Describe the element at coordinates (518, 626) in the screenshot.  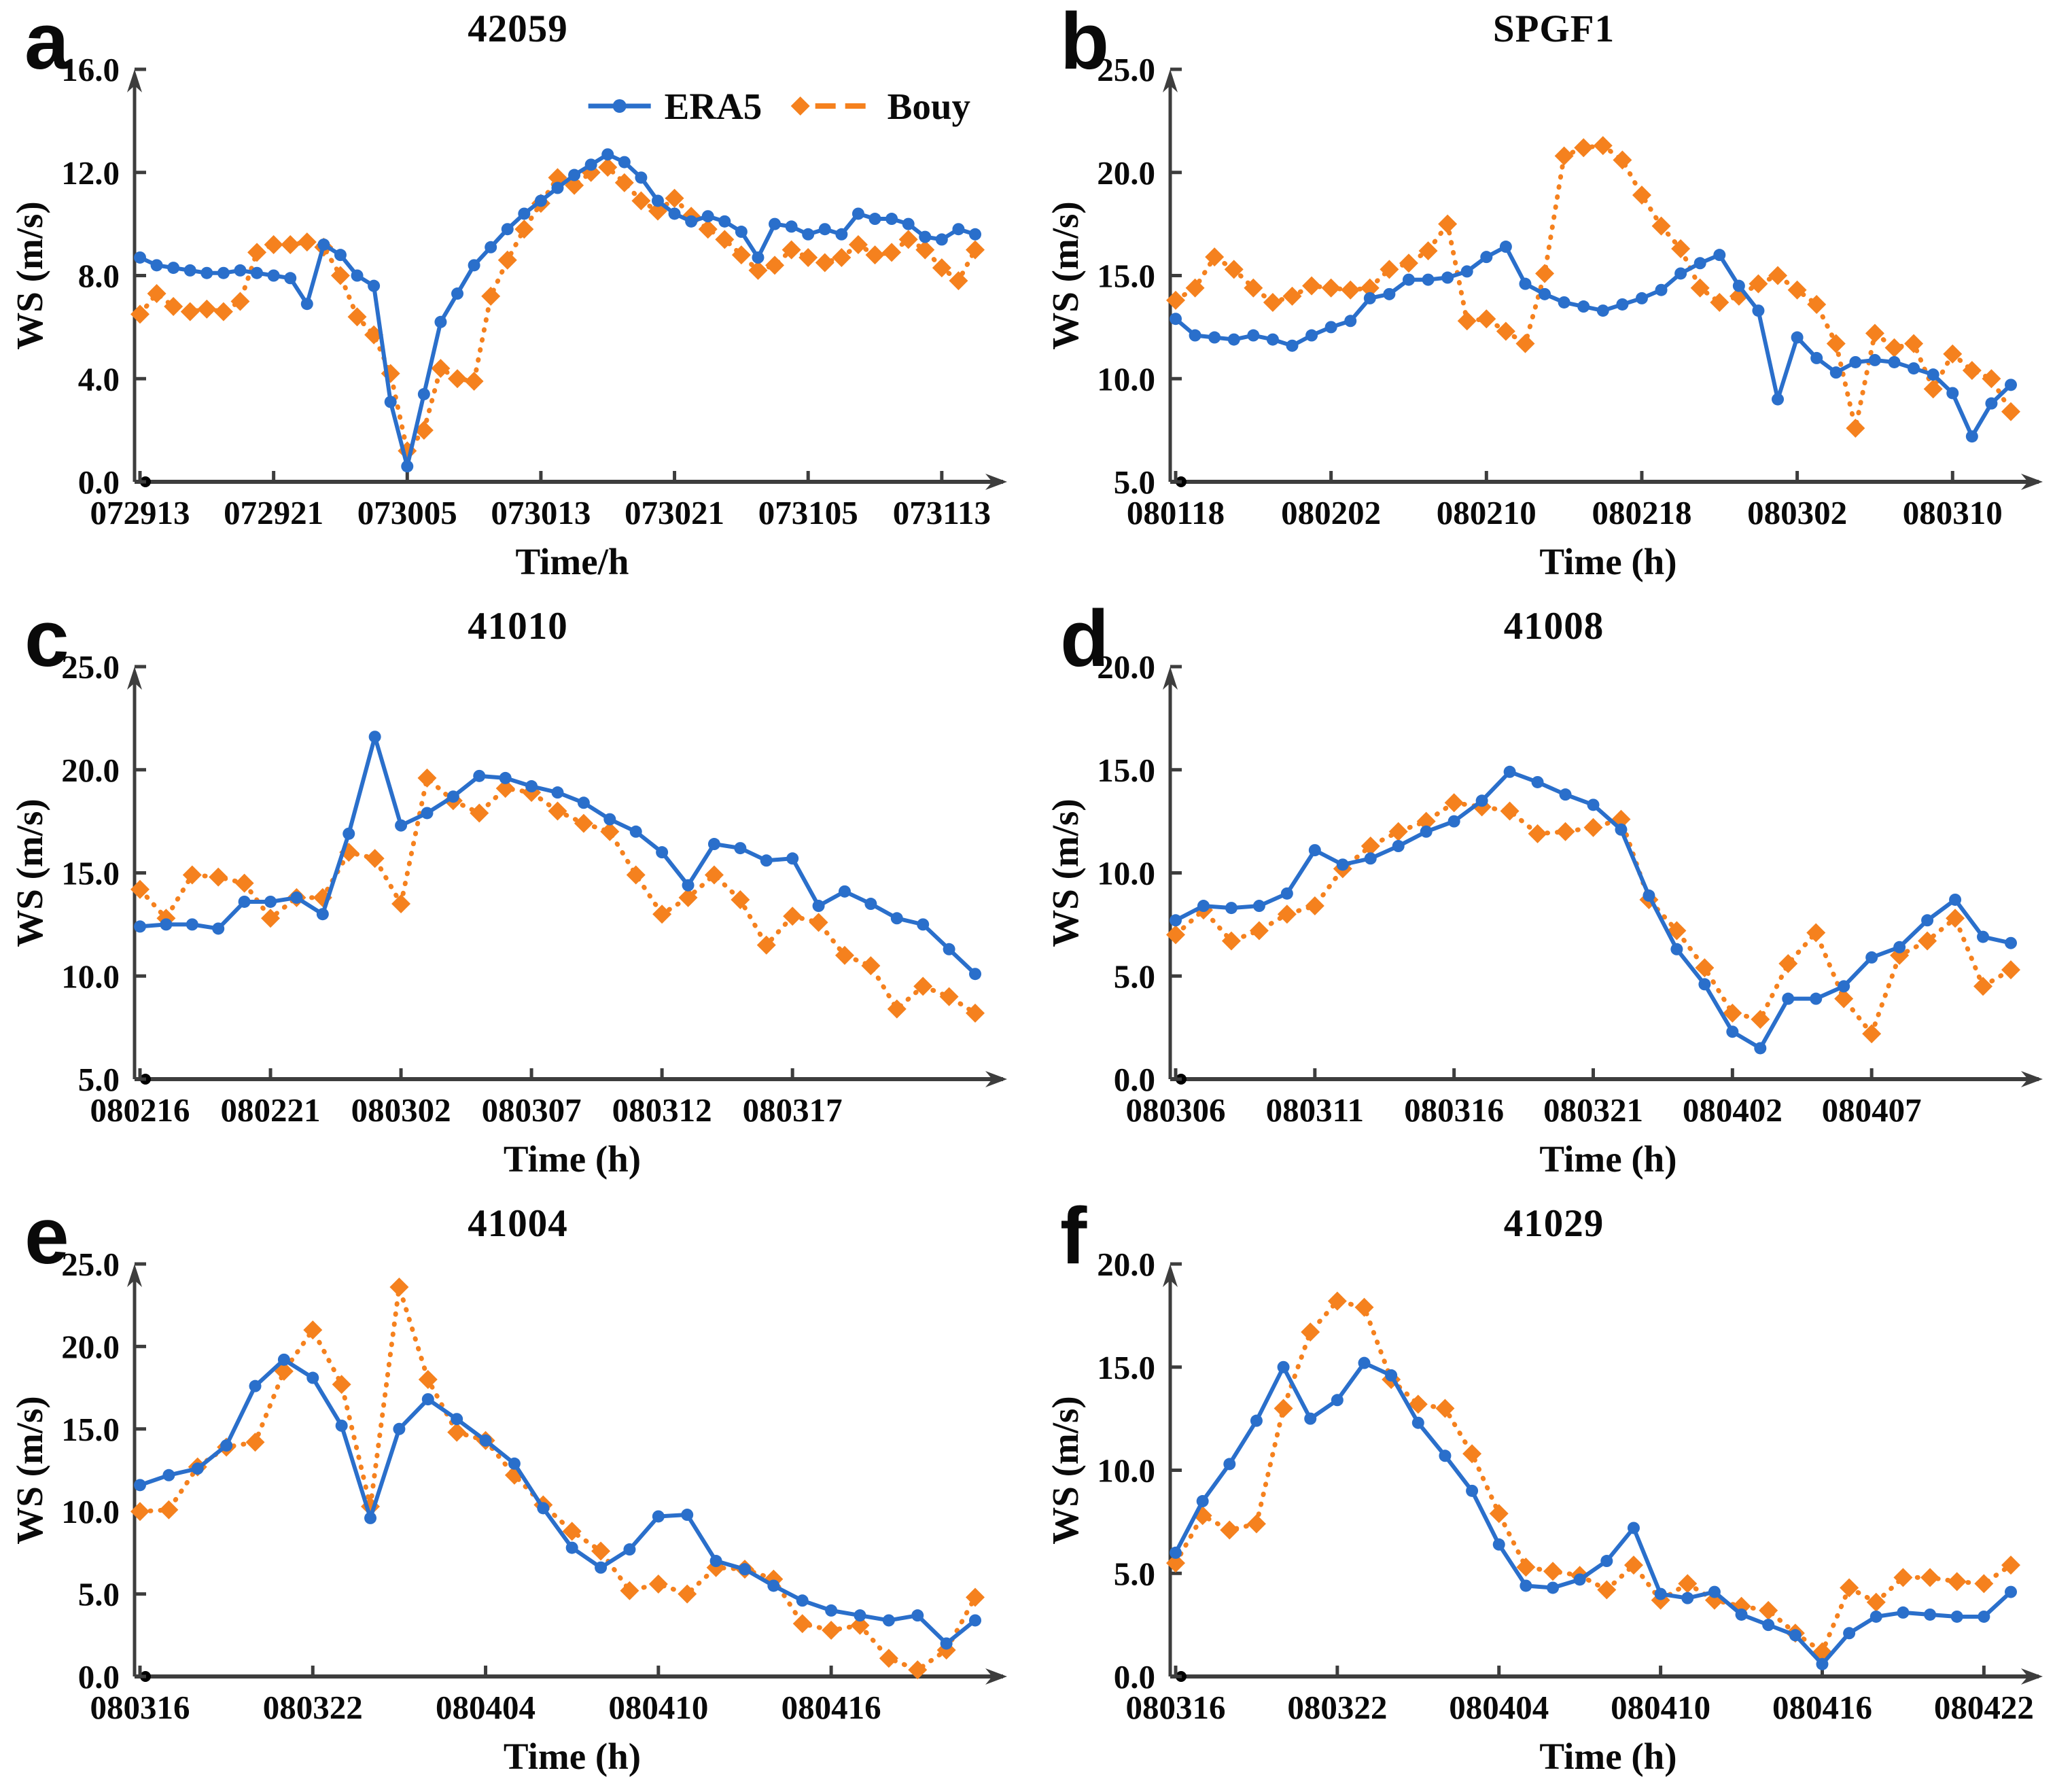
I see `panel-title-41010: 41010` at that location.